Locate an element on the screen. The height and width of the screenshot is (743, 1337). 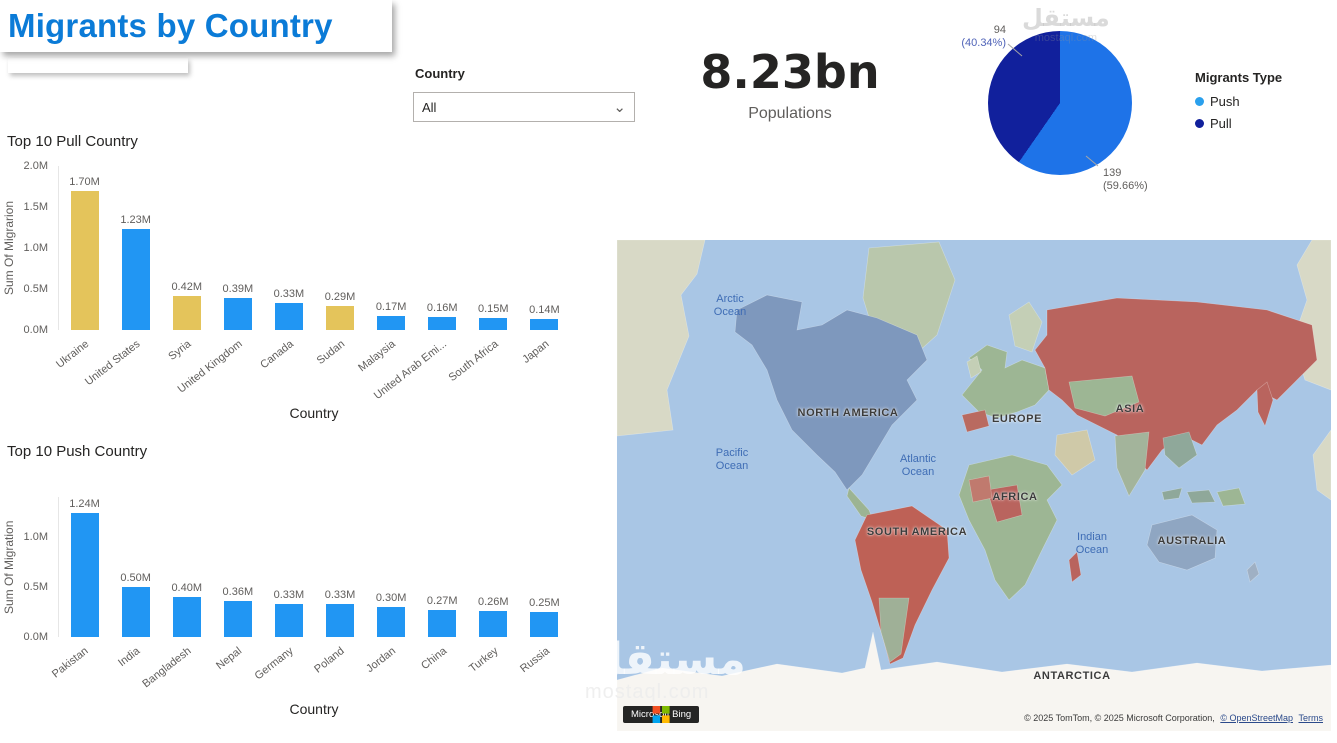
page-title-card: Migrants by Country is located at coordinates (196, 26).